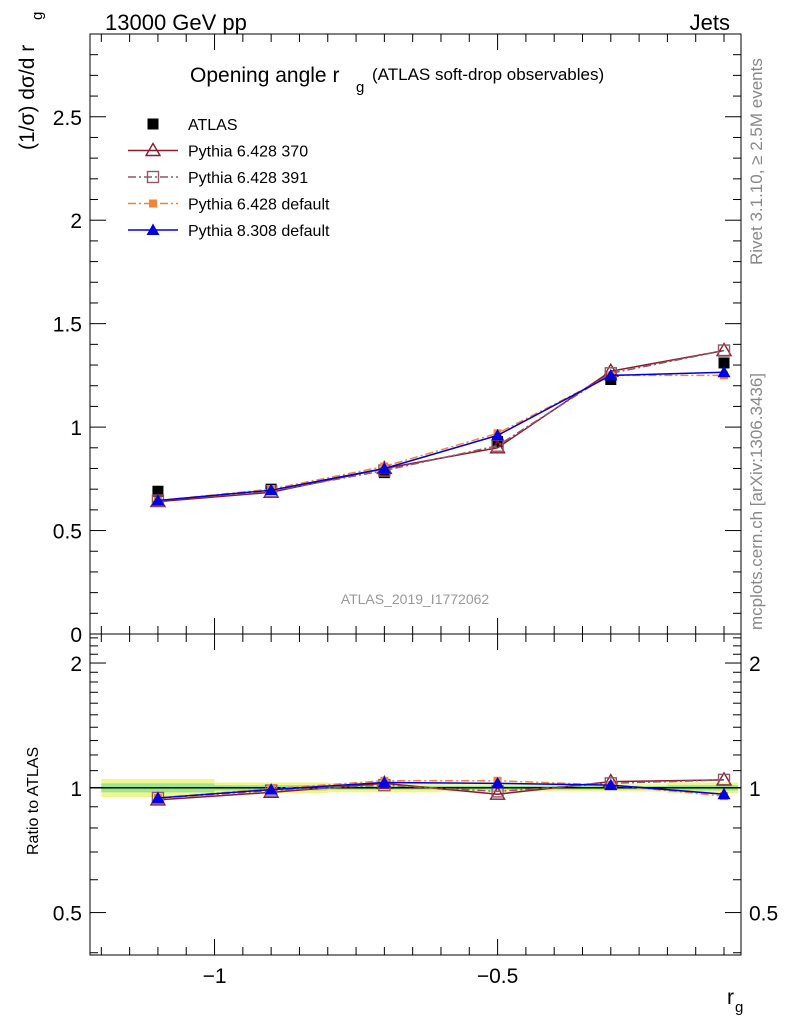  What do you see at coordinates (76, 635) in the screenshot?
I see `main-y-tick-label: 0` at bounding box center [76, 635].